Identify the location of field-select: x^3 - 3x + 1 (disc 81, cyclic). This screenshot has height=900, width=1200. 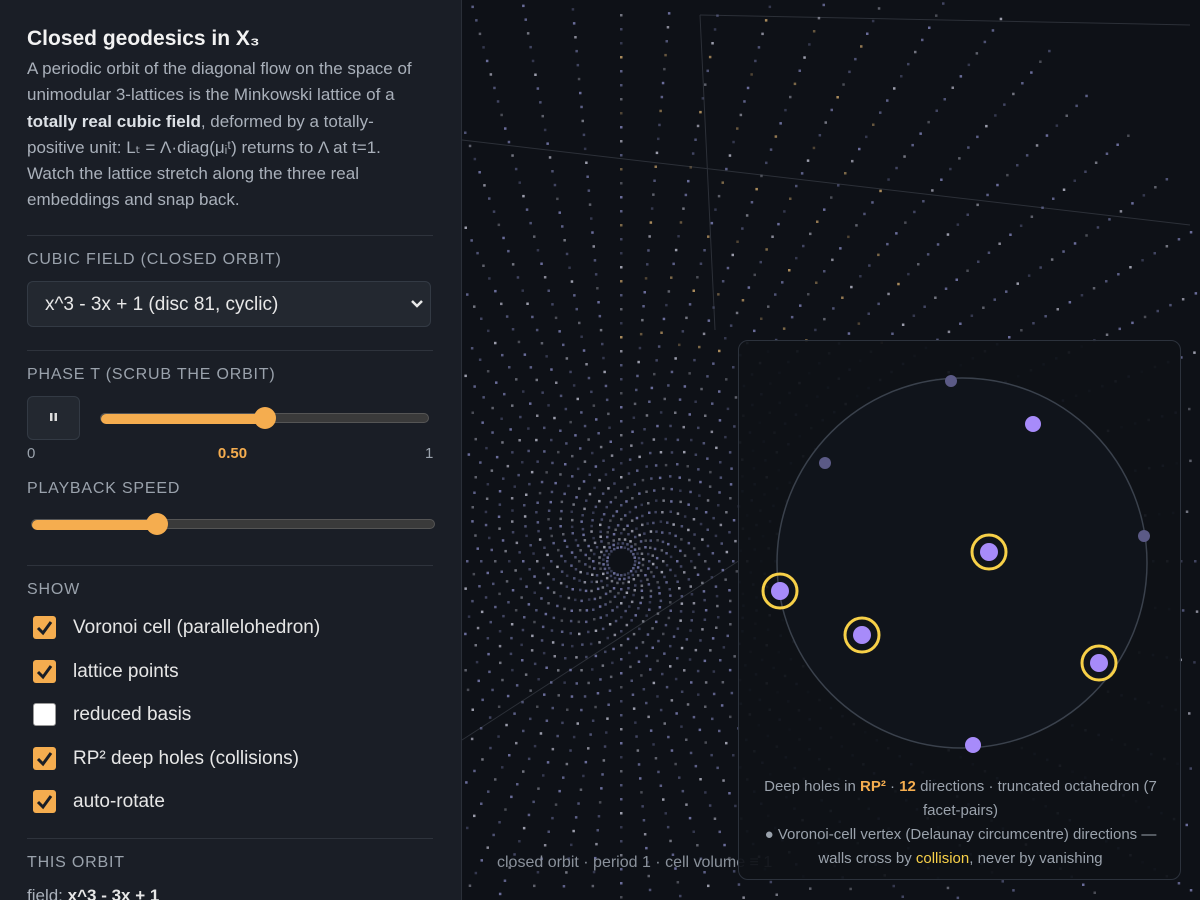
(229, 304).